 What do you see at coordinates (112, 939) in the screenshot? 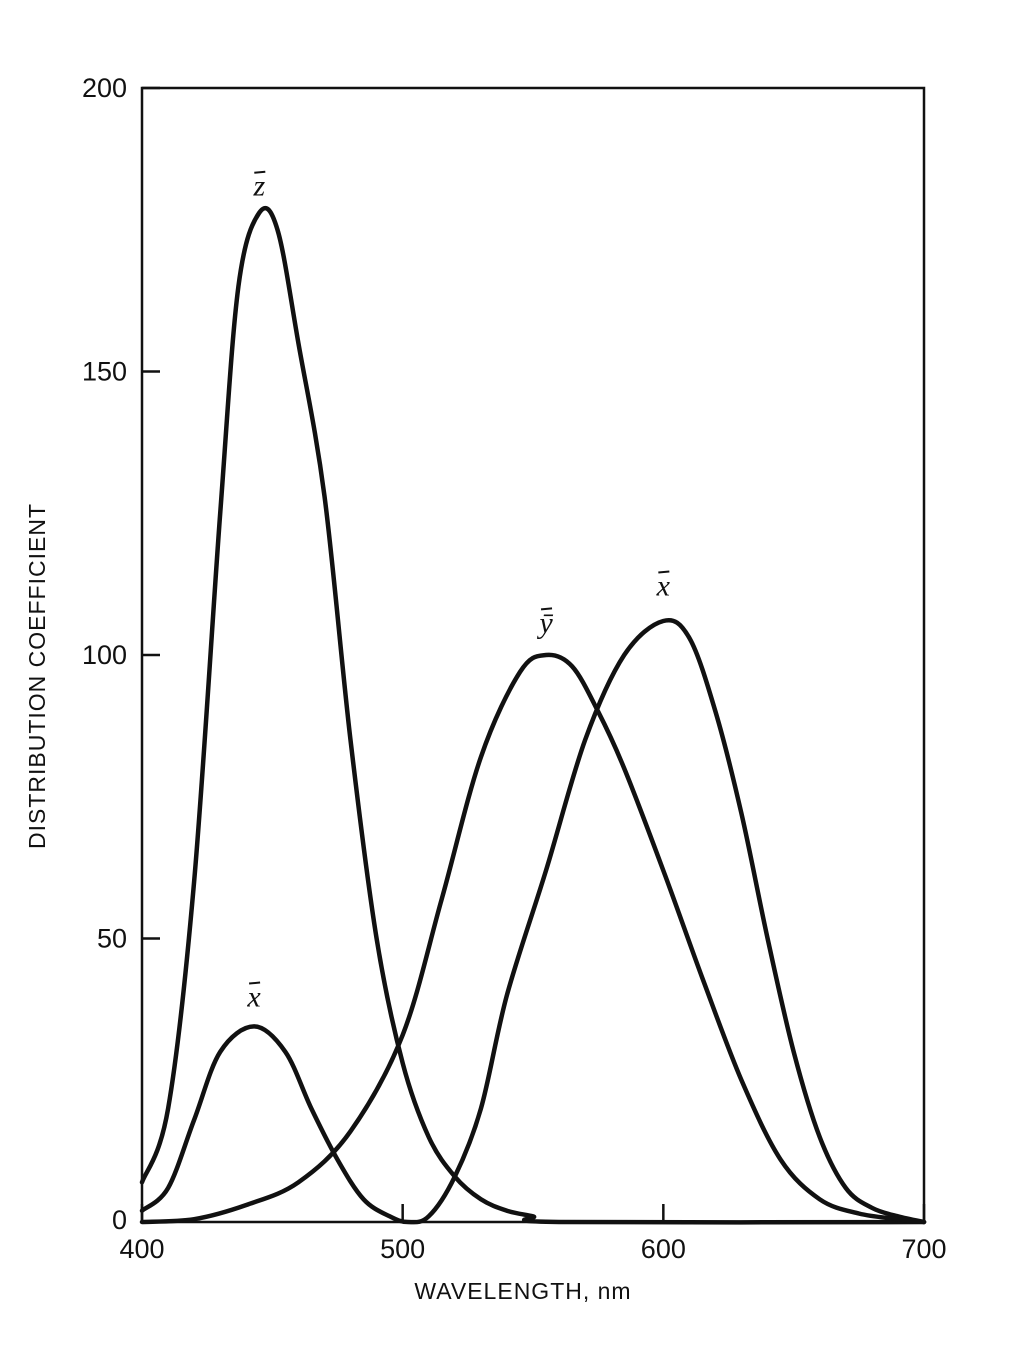
I see `y-tick-label: 50` at bounding box center [112, 939].